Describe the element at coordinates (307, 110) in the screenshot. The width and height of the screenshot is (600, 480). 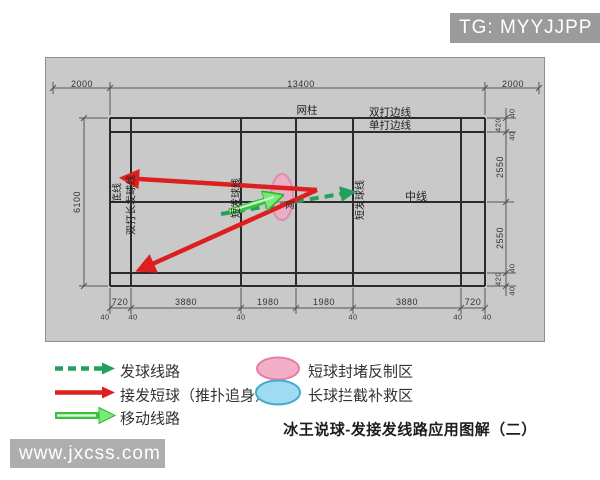
I see `net-post-label: 网柱` at that location.